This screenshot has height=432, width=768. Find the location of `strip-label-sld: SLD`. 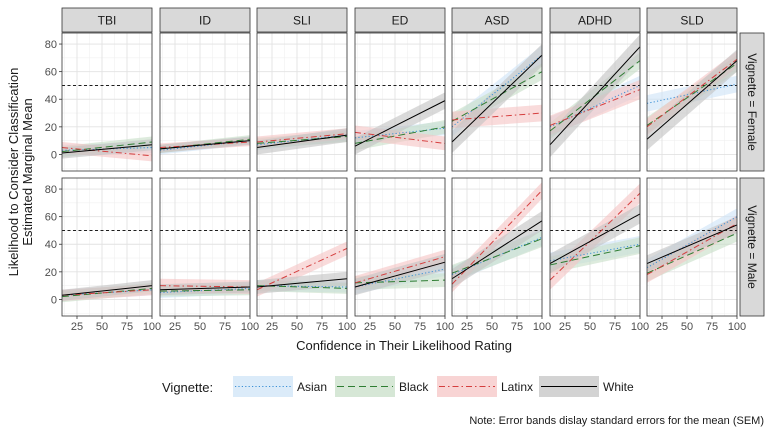

strip-label-sld: SLD is located at coordinates (692, 21).